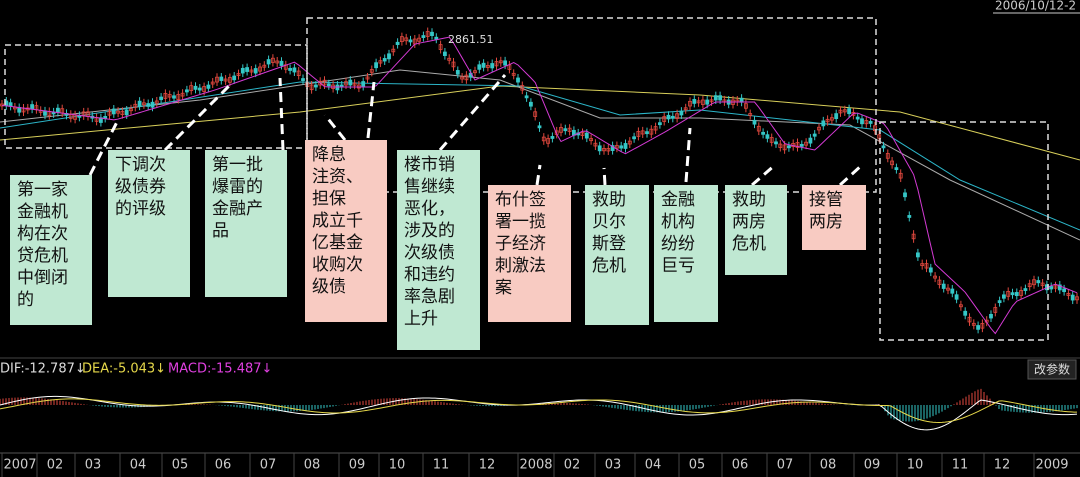  Describe the element at coordinates (329, 287) in the screenshot. I see `annotation-text: 级债` at that location.